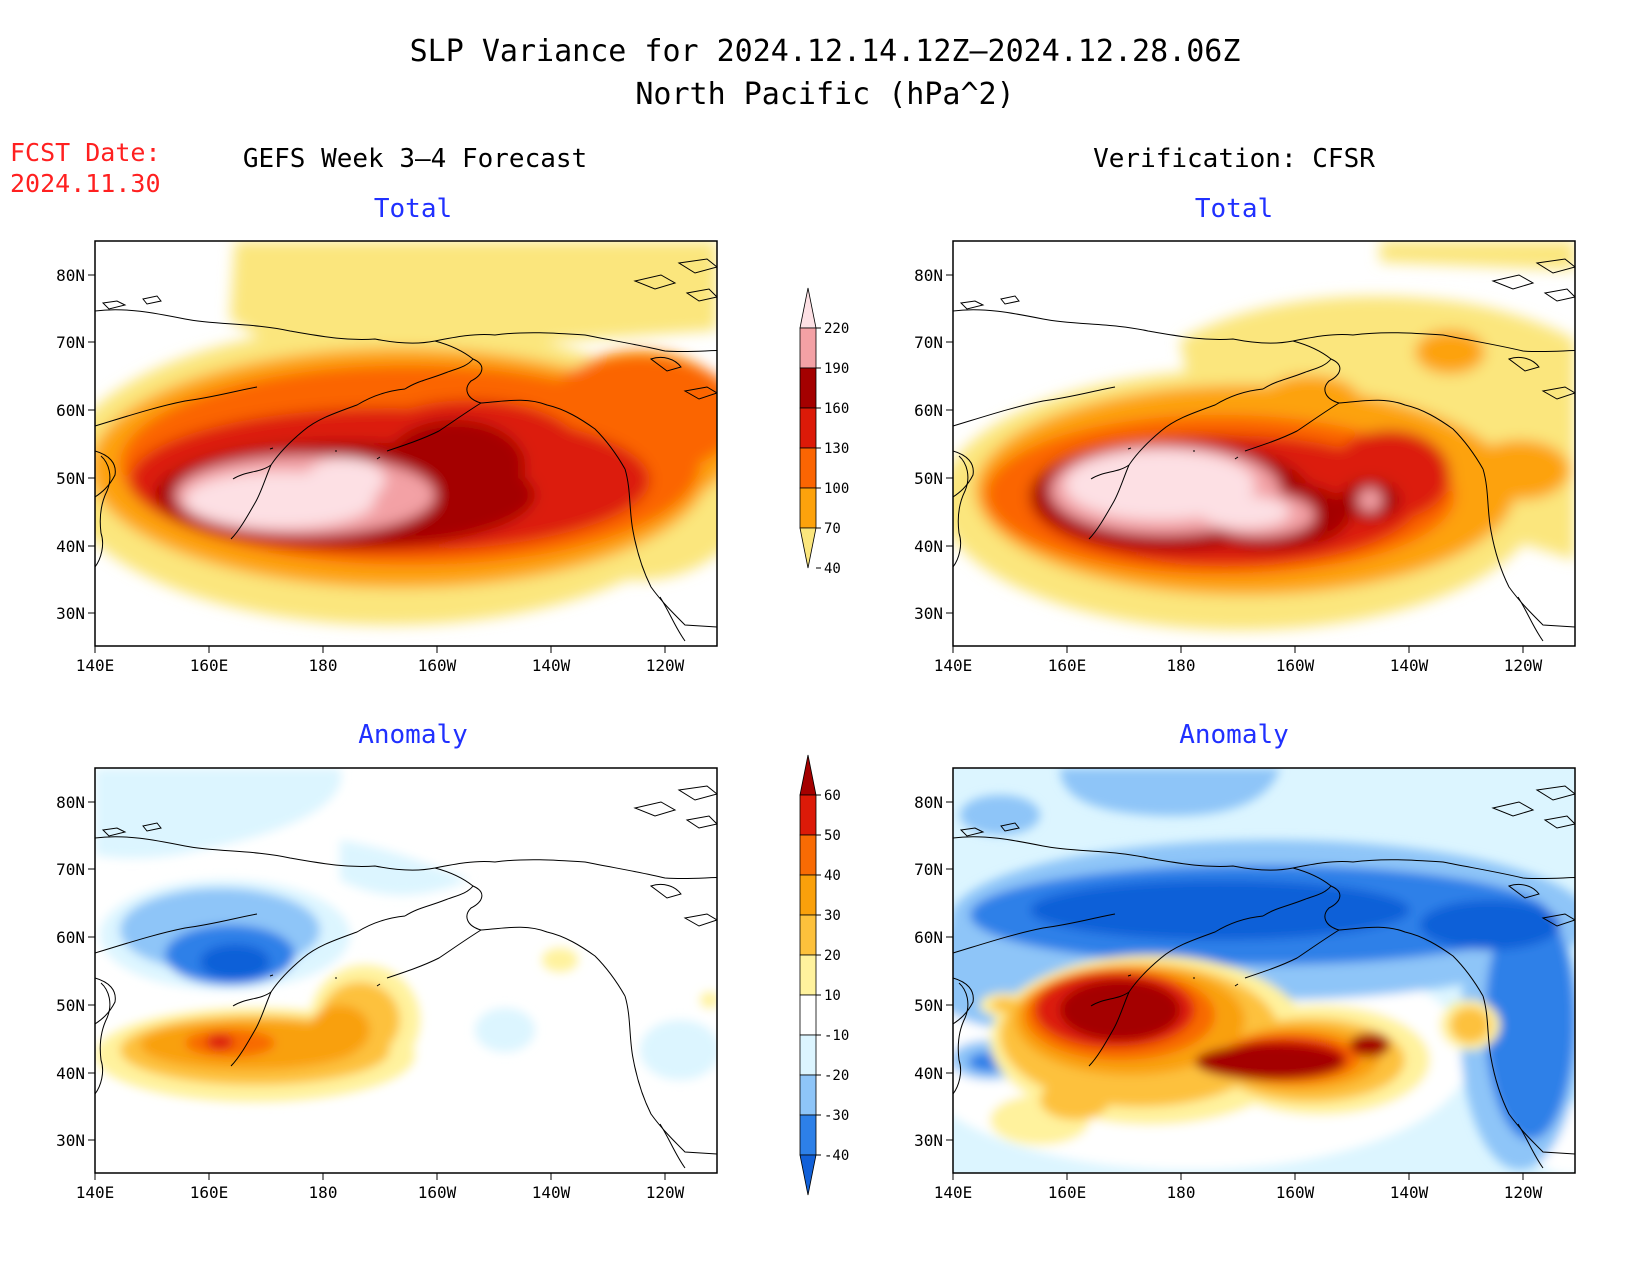 The image size is (1650, 1279). Describe the element at coordinates (824, 975) in the screenshot. I see `colorbar-anomaly: -40 -30 -20 -10 10 20 30 40 50 60` at that location.